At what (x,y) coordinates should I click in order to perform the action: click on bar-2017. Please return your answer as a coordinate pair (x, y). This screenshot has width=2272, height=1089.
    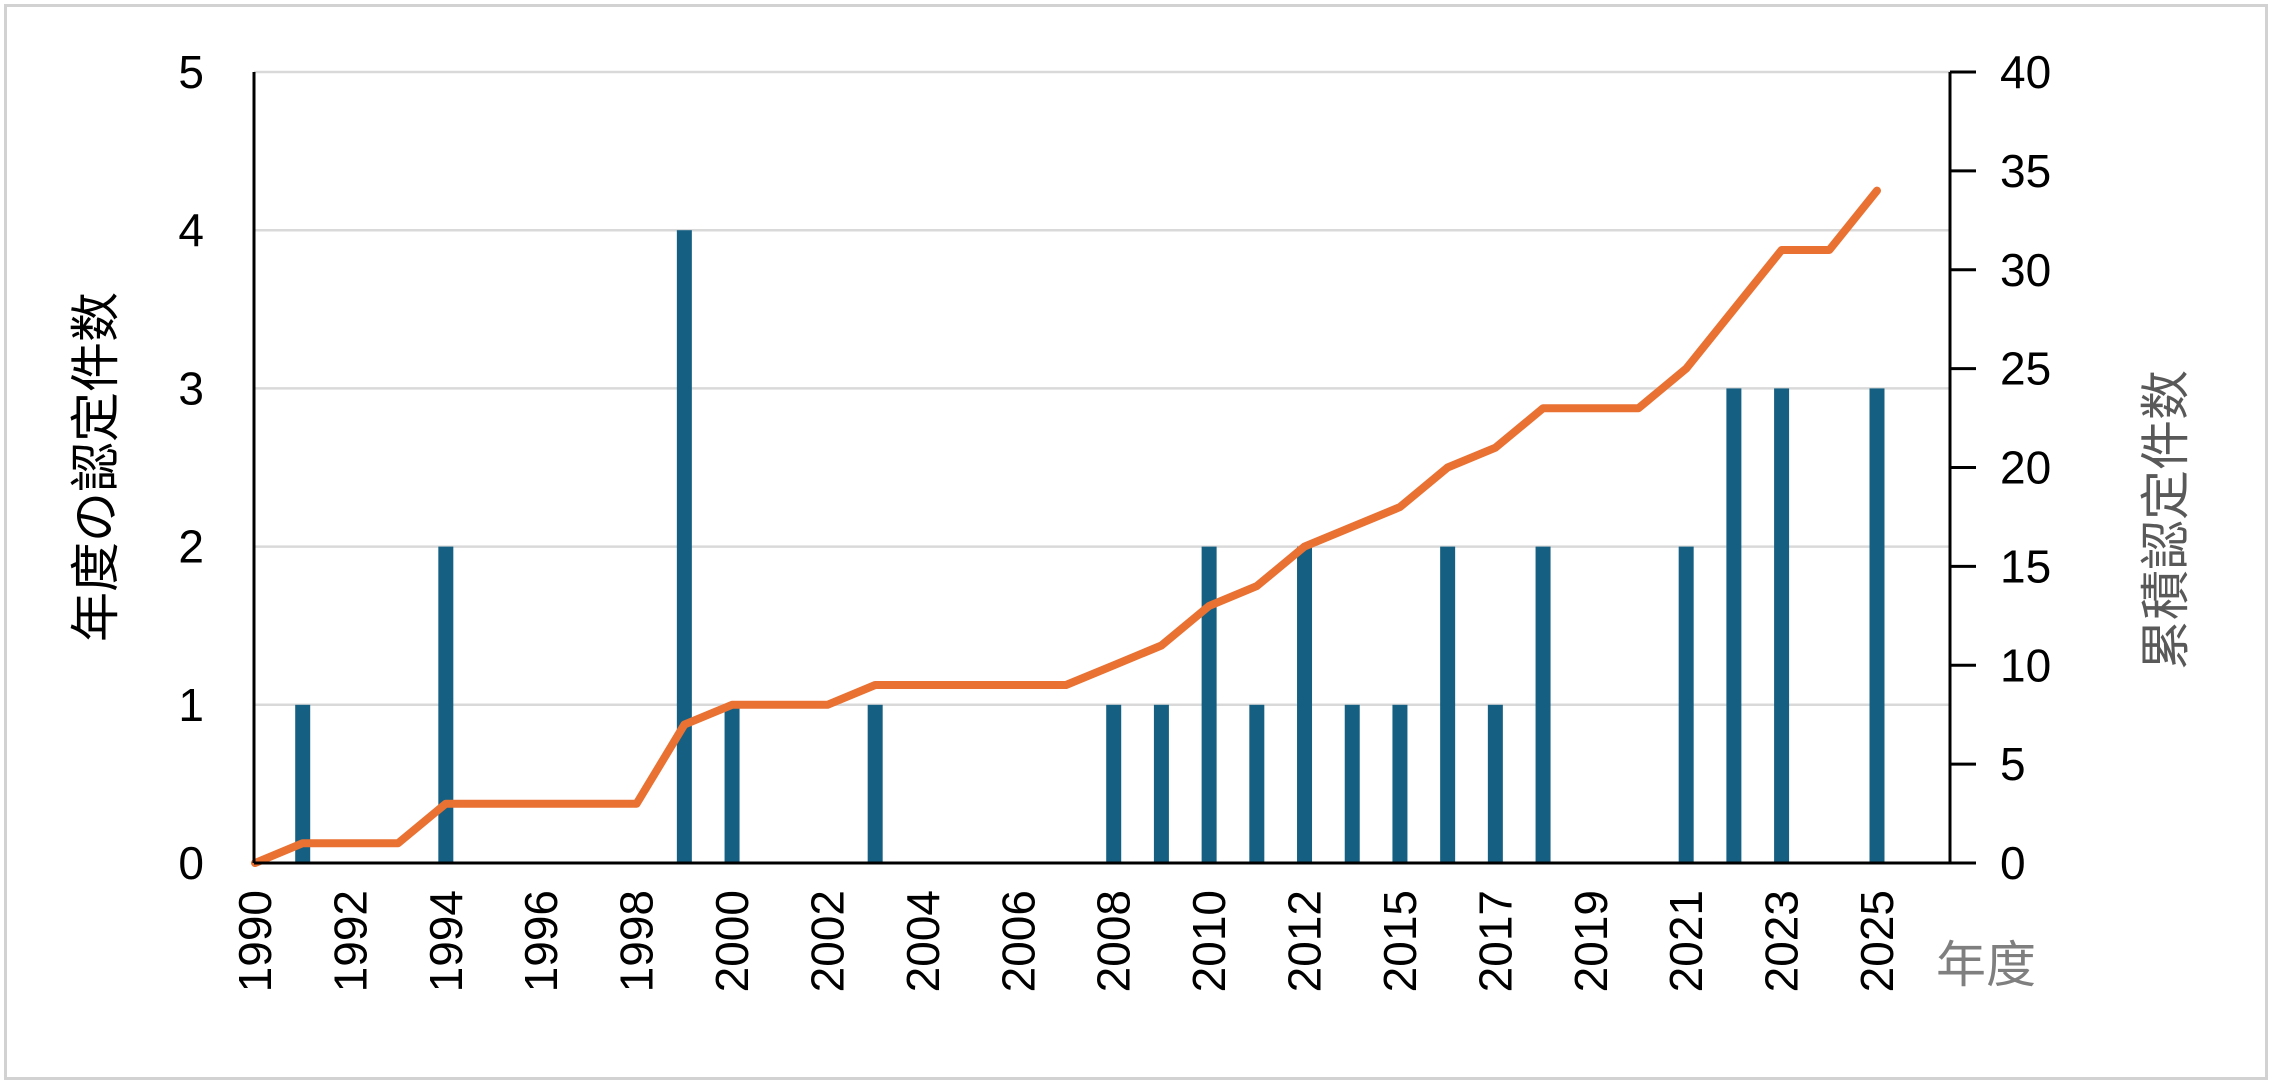
    Looking at the image, I should click on (1495, 783).